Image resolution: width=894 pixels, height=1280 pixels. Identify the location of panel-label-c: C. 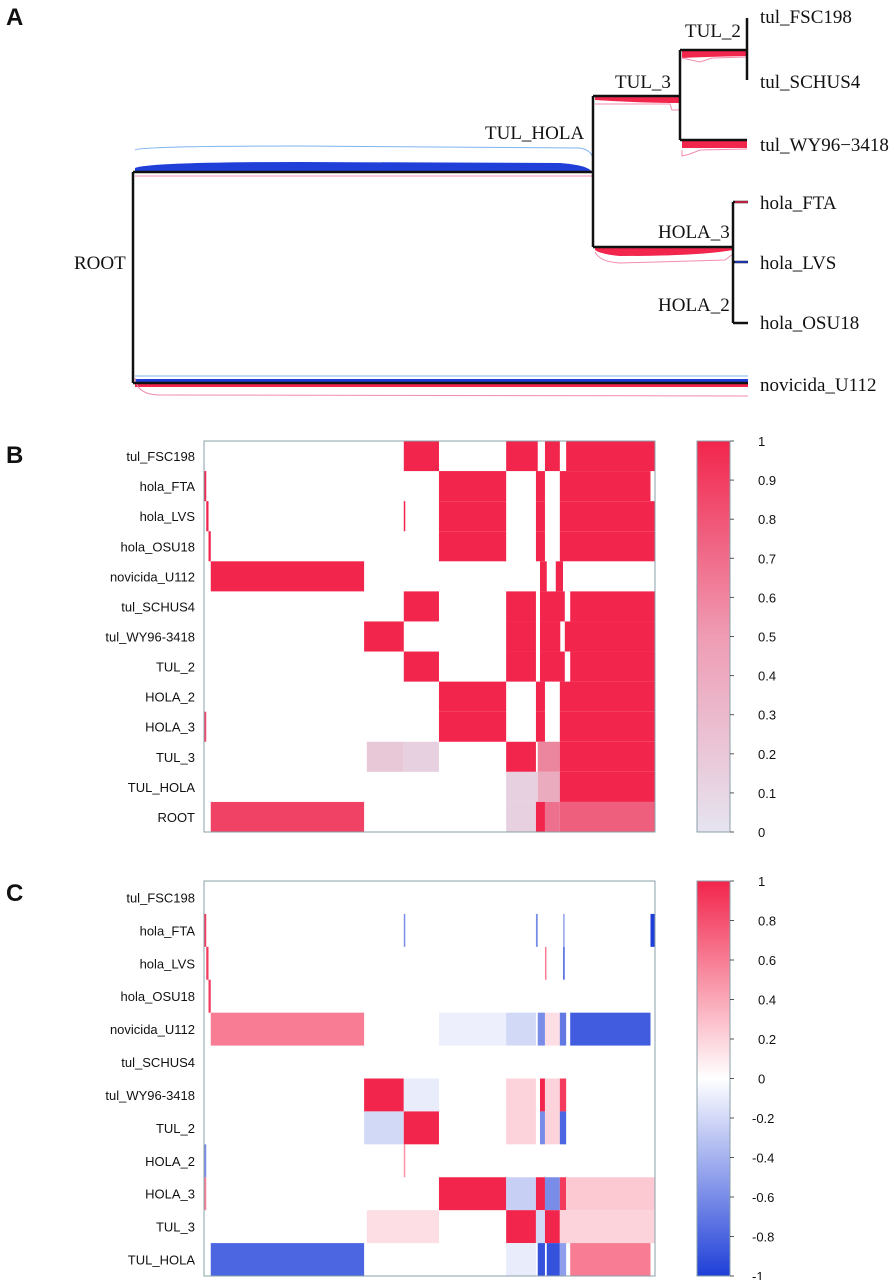
(15, 893).